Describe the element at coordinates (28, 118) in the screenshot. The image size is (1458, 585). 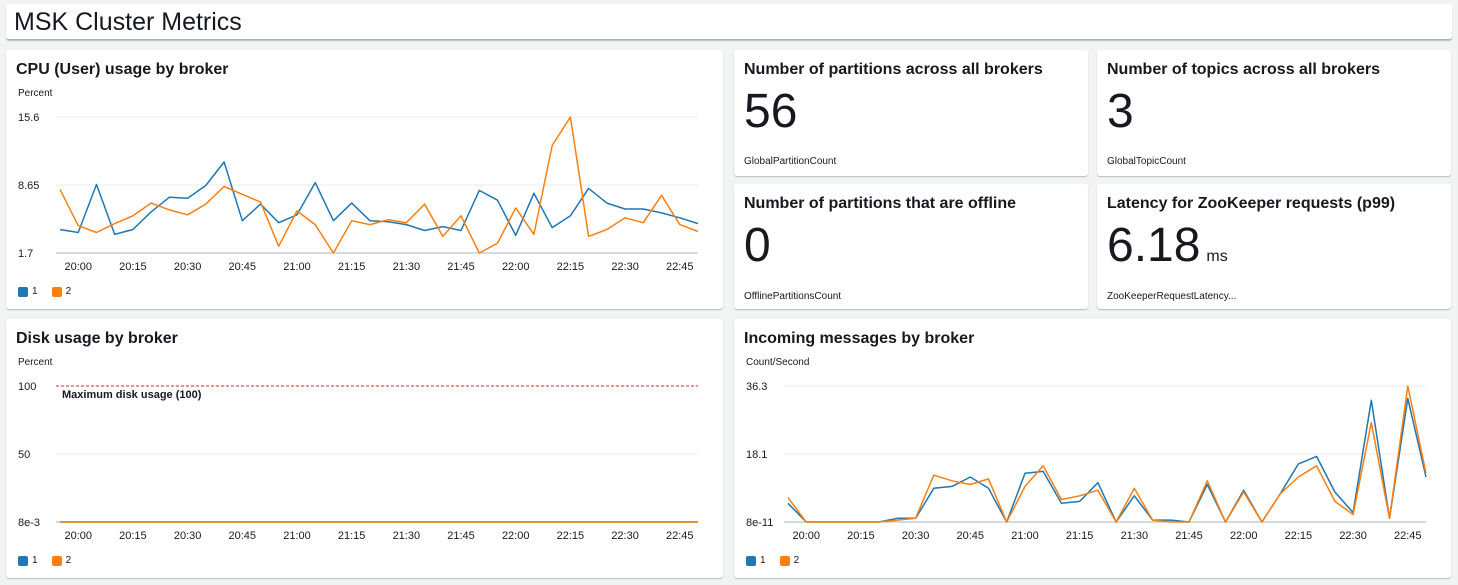
I see `y-tick-label: 15.6` at that location.